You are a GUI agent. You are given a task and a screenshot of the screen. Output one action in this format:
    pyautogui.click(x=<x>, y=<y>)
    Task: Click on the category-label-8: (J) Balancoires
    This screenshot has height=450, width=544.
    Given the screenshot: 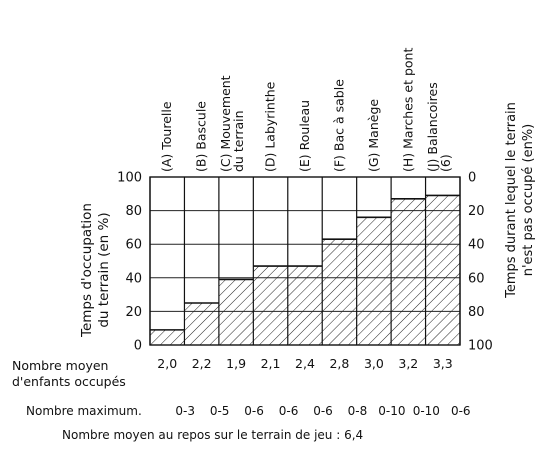 What is the action you would take?
    pyautogui.click(x=432, y=127)
    